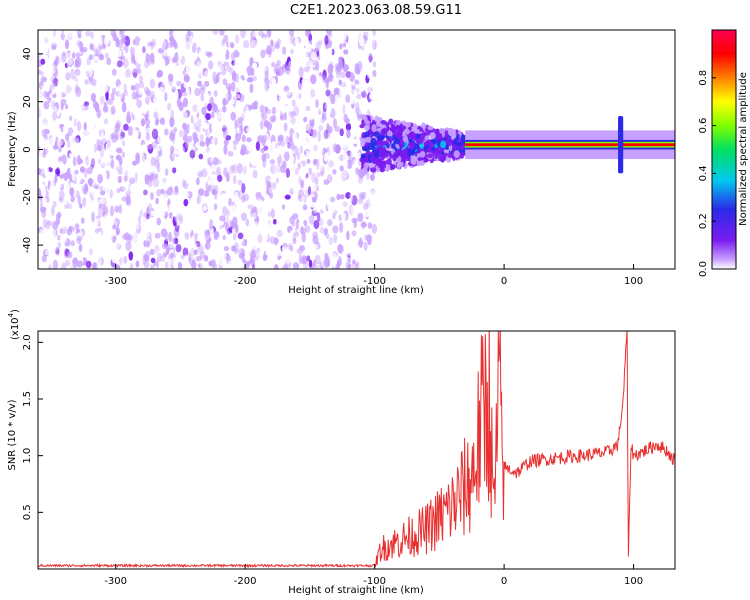  What do you see at coordinates (115, 581) in the screenshot?
I see `x-tick-label: -300` at bounding box center [115, 581].